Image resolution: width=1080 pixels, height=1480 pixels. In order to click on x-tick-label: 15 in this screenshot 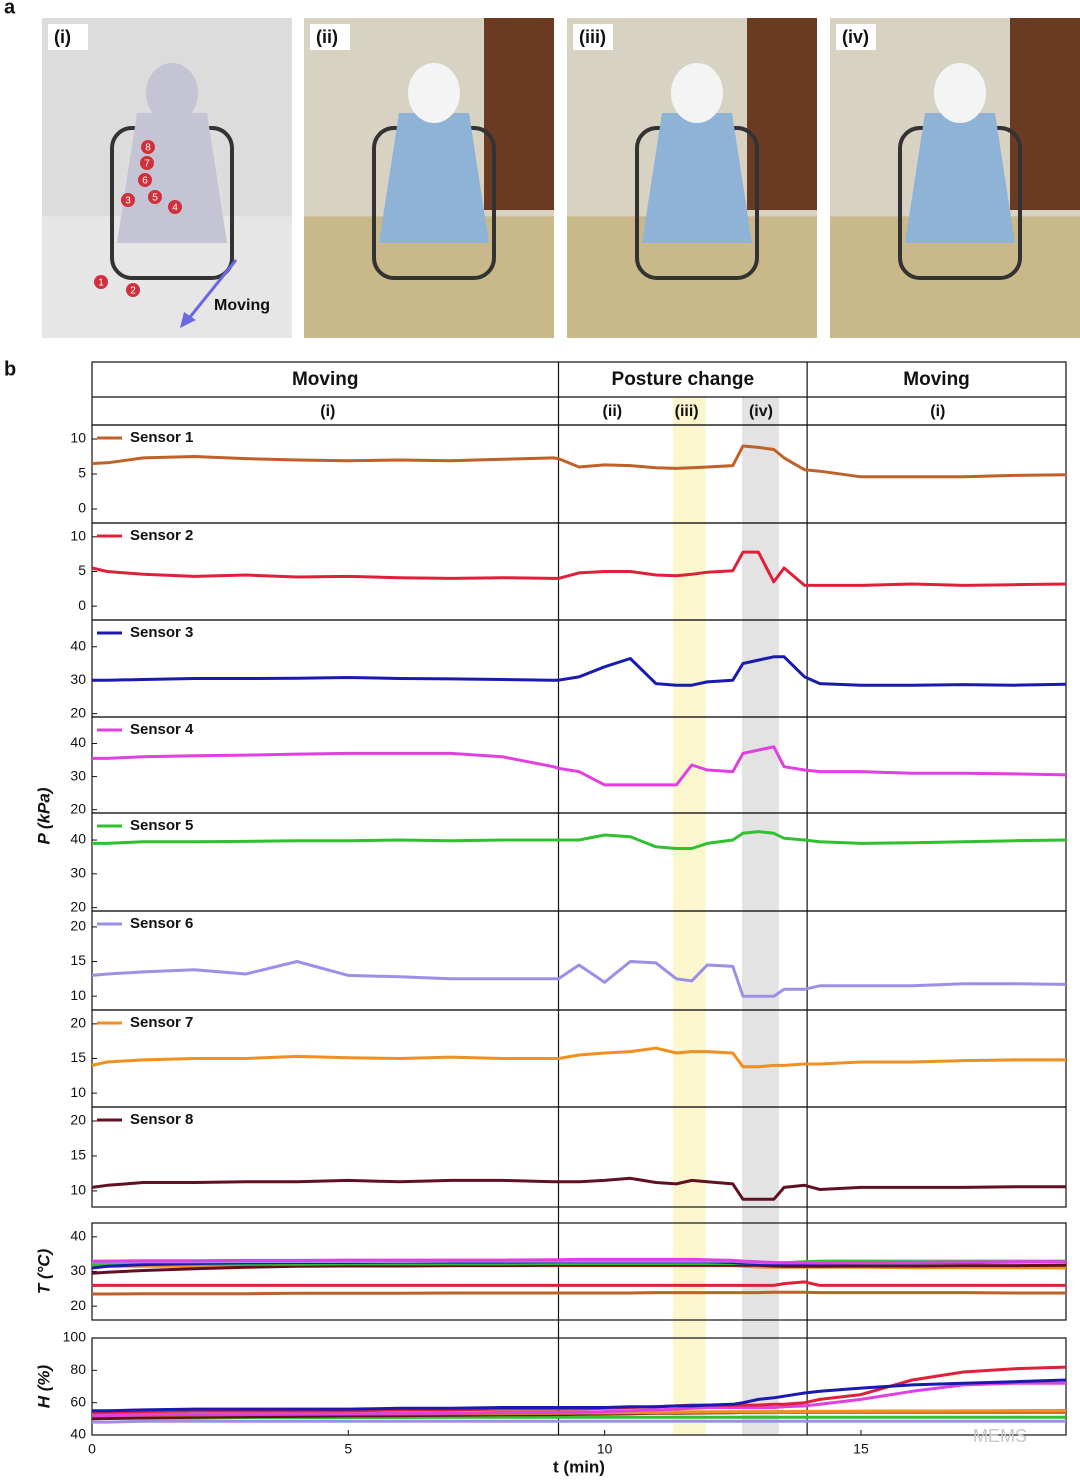, I will do `click(861, 1449)`.